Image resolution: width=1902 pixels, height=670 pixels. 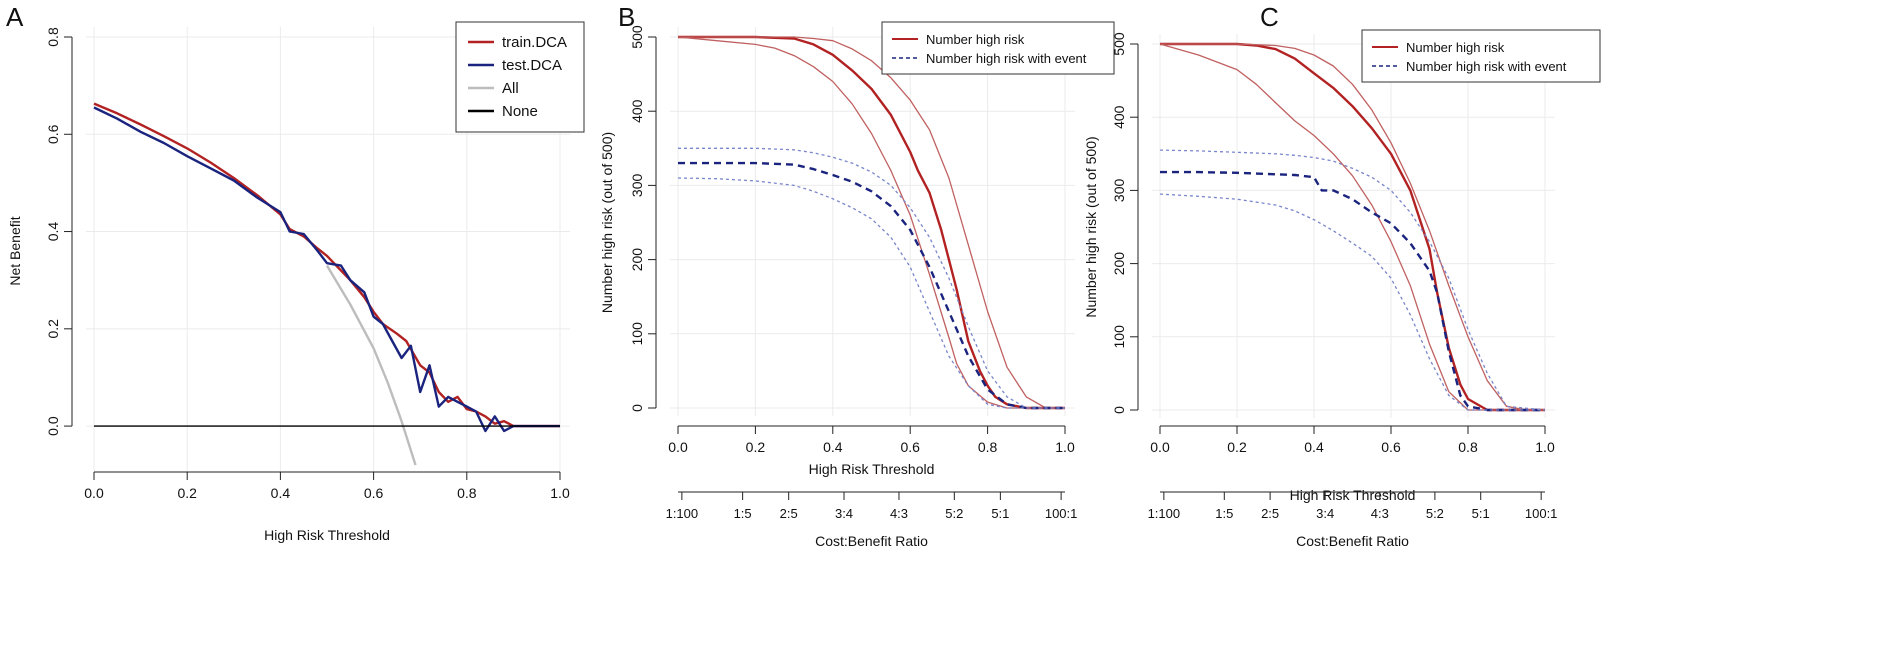 I want to click on series-line-test-dca, so click(x=326, y=269).